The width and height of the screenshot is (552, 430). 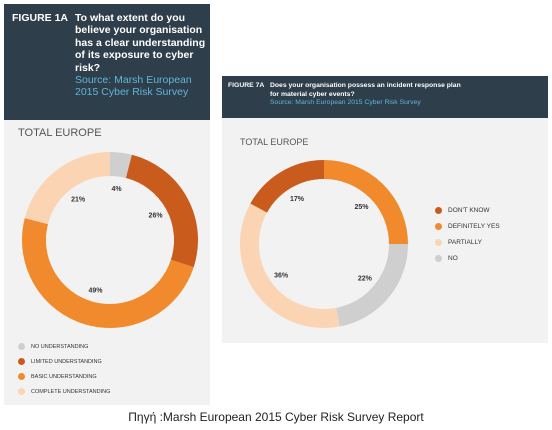 I want to click on figure-7a-subtitle: TOTAL EUROPE, so click(x=274, y=142).